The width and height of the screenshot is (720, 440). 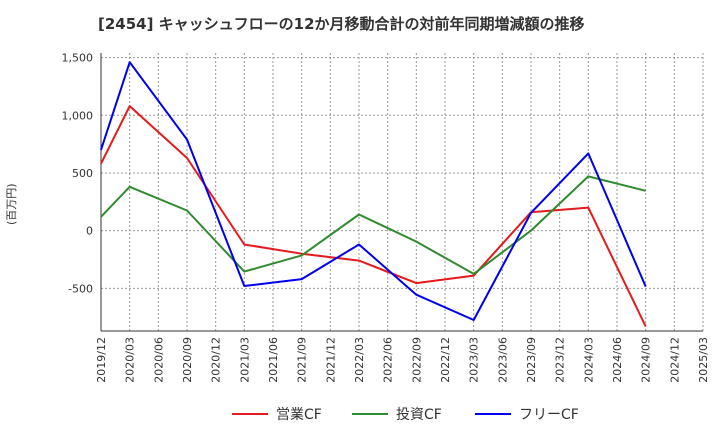 I want to click on x-tick-label: 2024/12, so click(x=674, y=360).